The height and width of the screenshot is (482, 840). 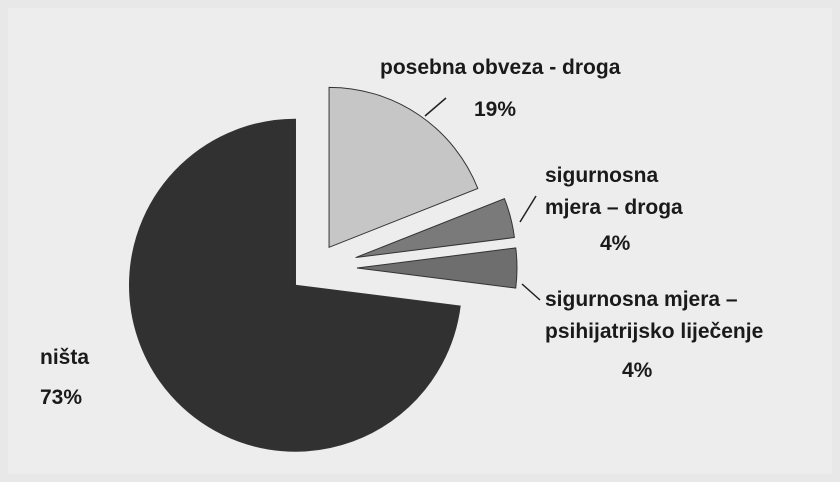 What do you see at coordinates (65, 357) in the screenshot?
I see `slice-label: ništa` at bounding box center [65, 357].